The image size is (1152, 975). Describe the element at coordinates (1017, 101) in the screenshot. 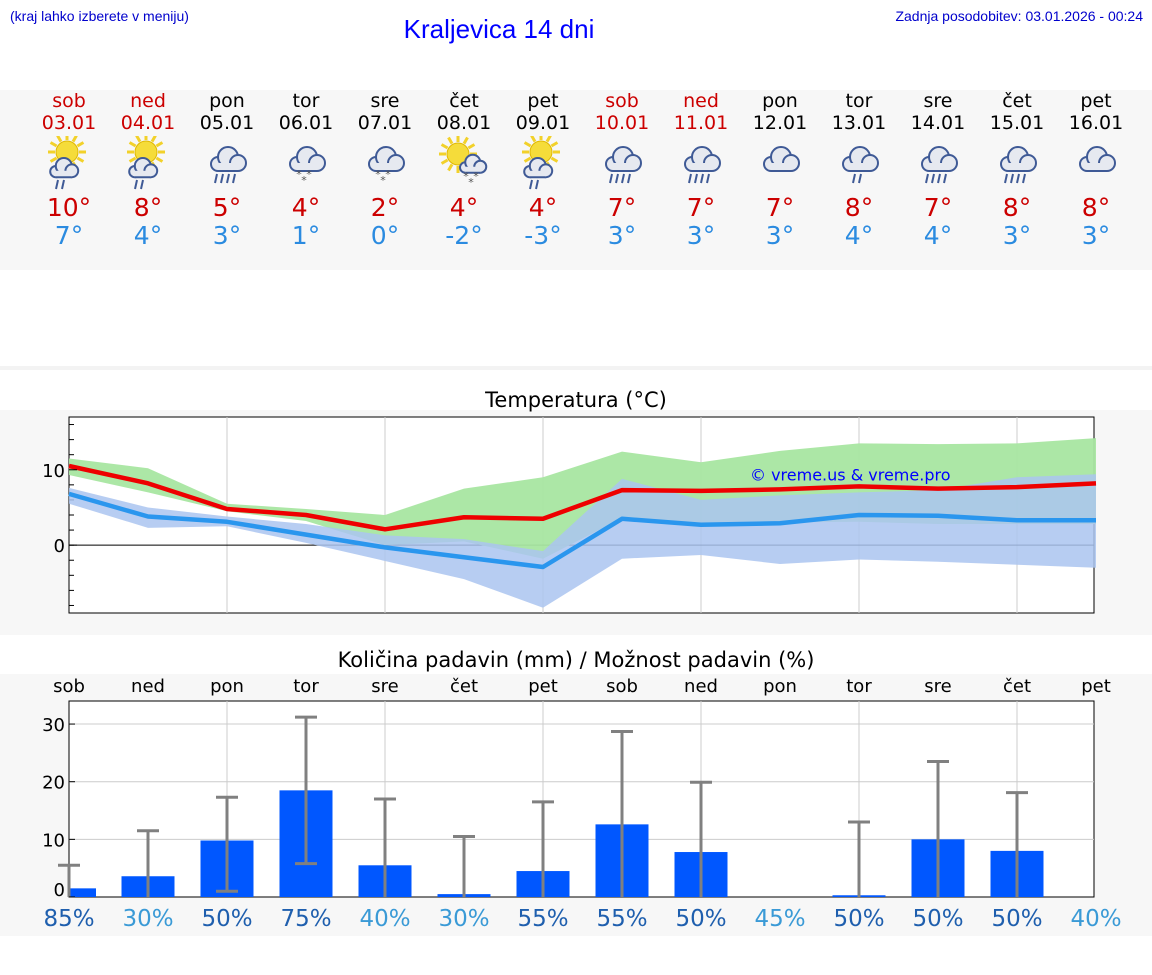

I see `day-name: čet` at that location.